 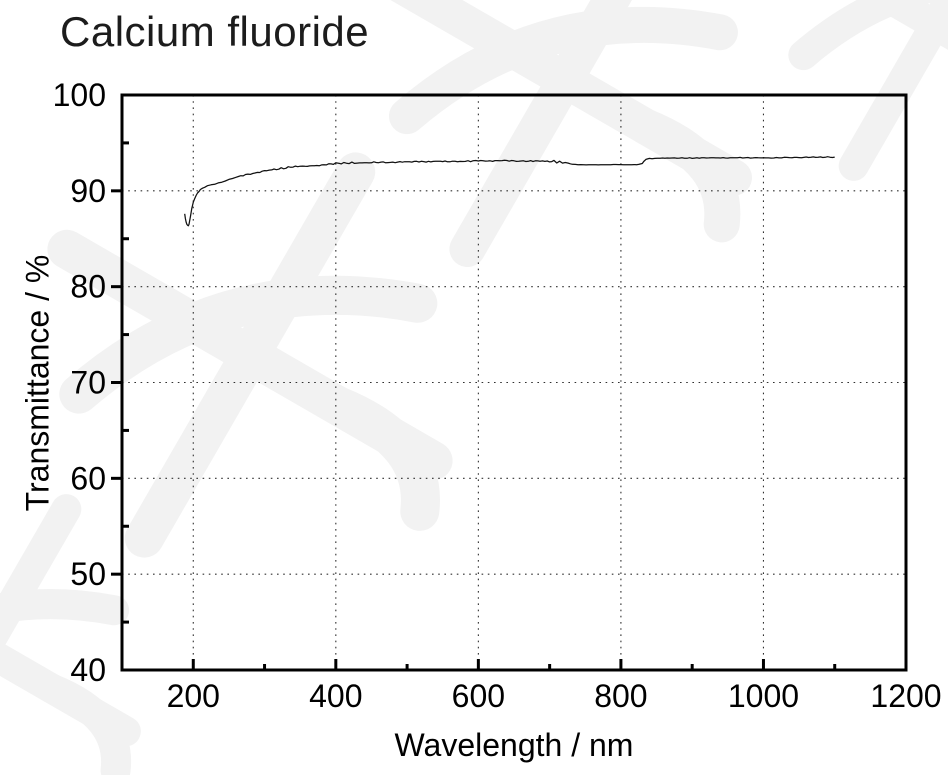 I want to click on y-tick-labels: 40 50 60 70 80 90 100, so click(x=79, y=382).